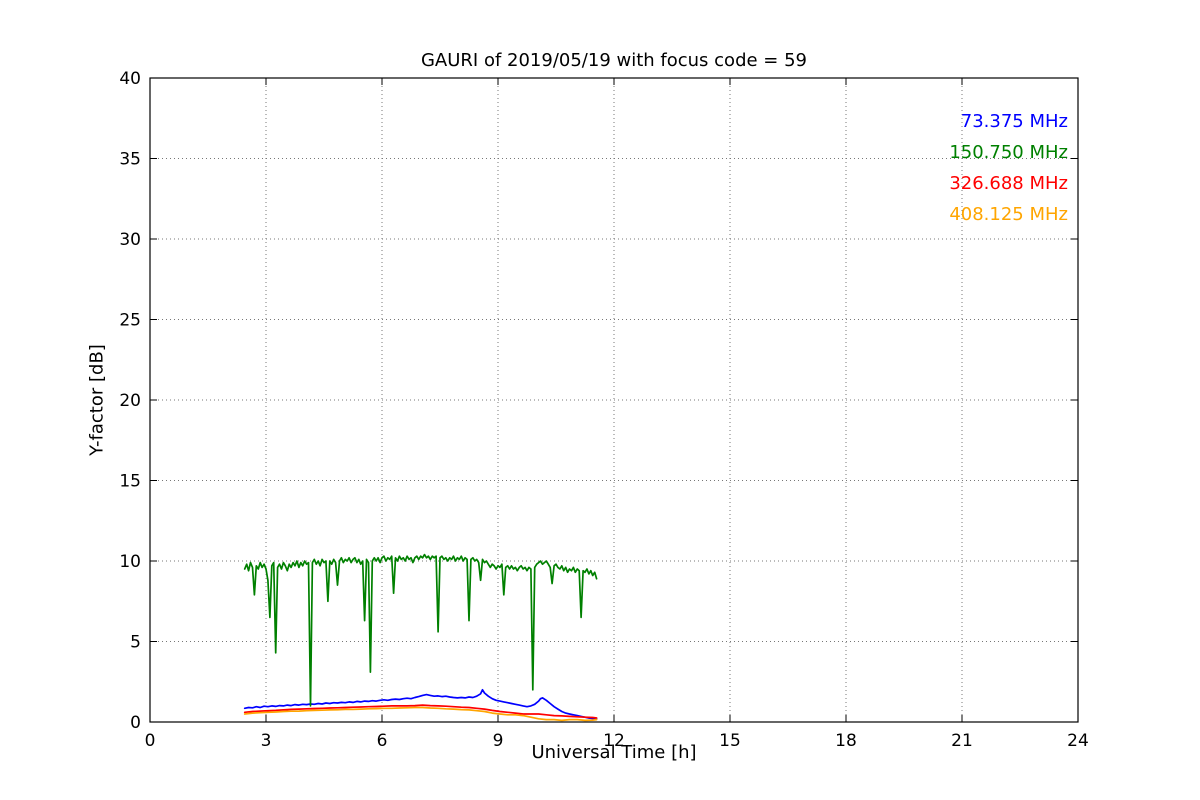 The height and width of the screenshot is (800, 1200). I want to click on legend-item-408mhz: 408.125 MHz, so click(1008, 214).